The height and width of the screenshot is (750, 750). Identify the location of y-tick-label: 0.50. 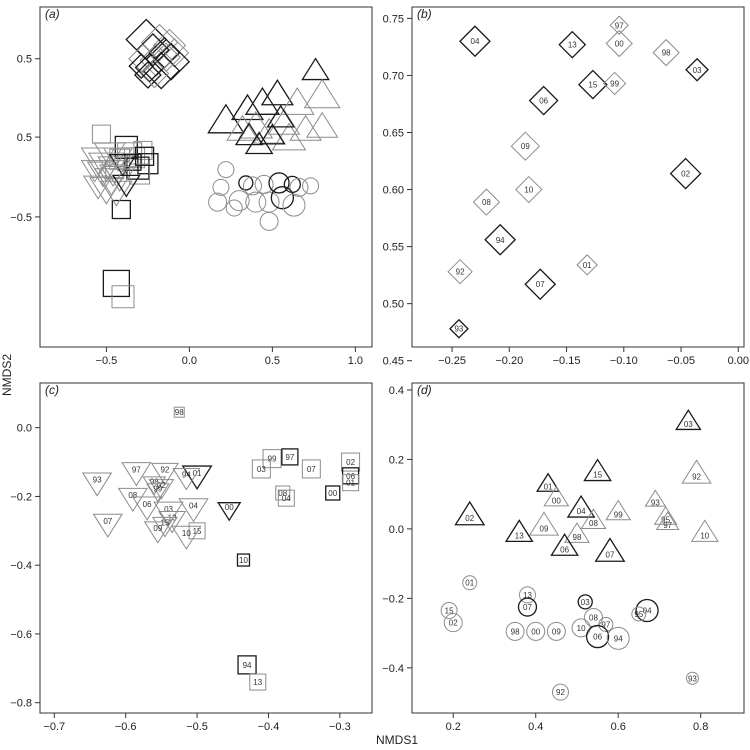
(393, 305).